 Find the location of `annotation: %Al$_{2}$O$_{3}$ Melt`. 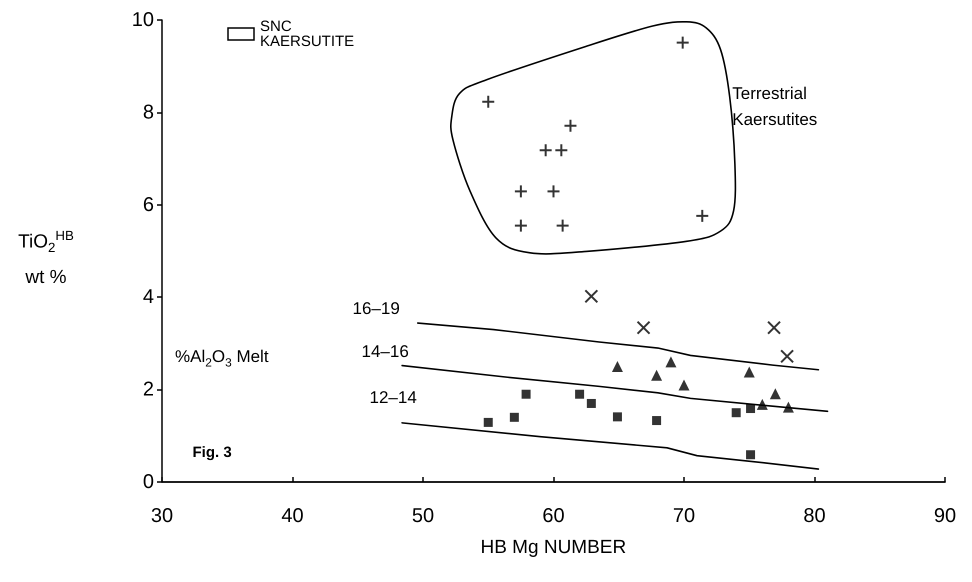

annotation: %Al$_{2}$O$_{3}$ Melt is located at coordinates (222, 358).